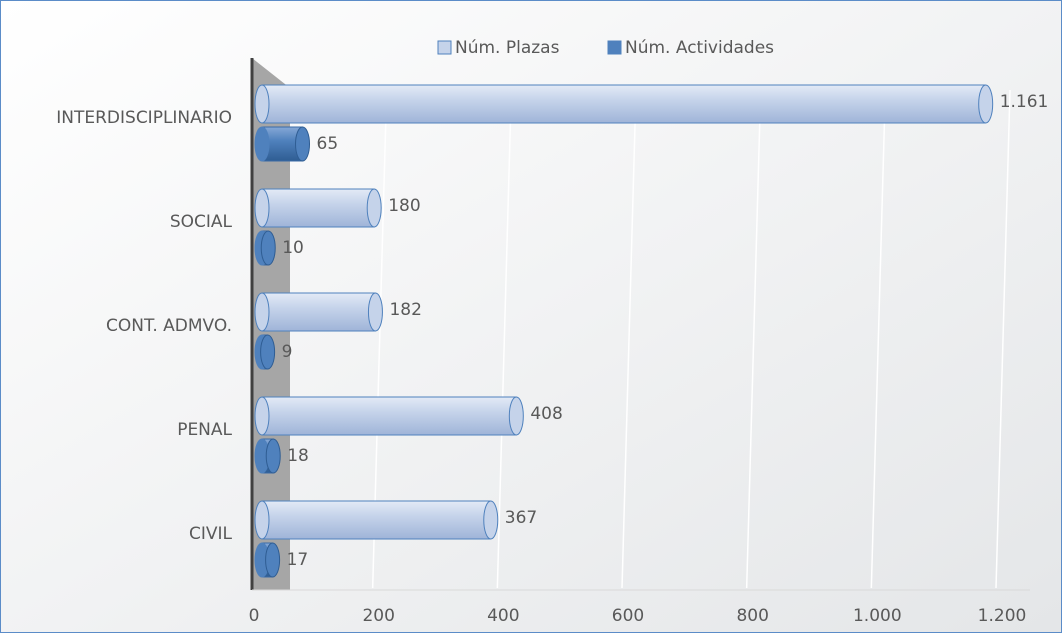 This screenshot has width=1062, height=633. I want to click on x-tick-label: 600, so click(628, 616).